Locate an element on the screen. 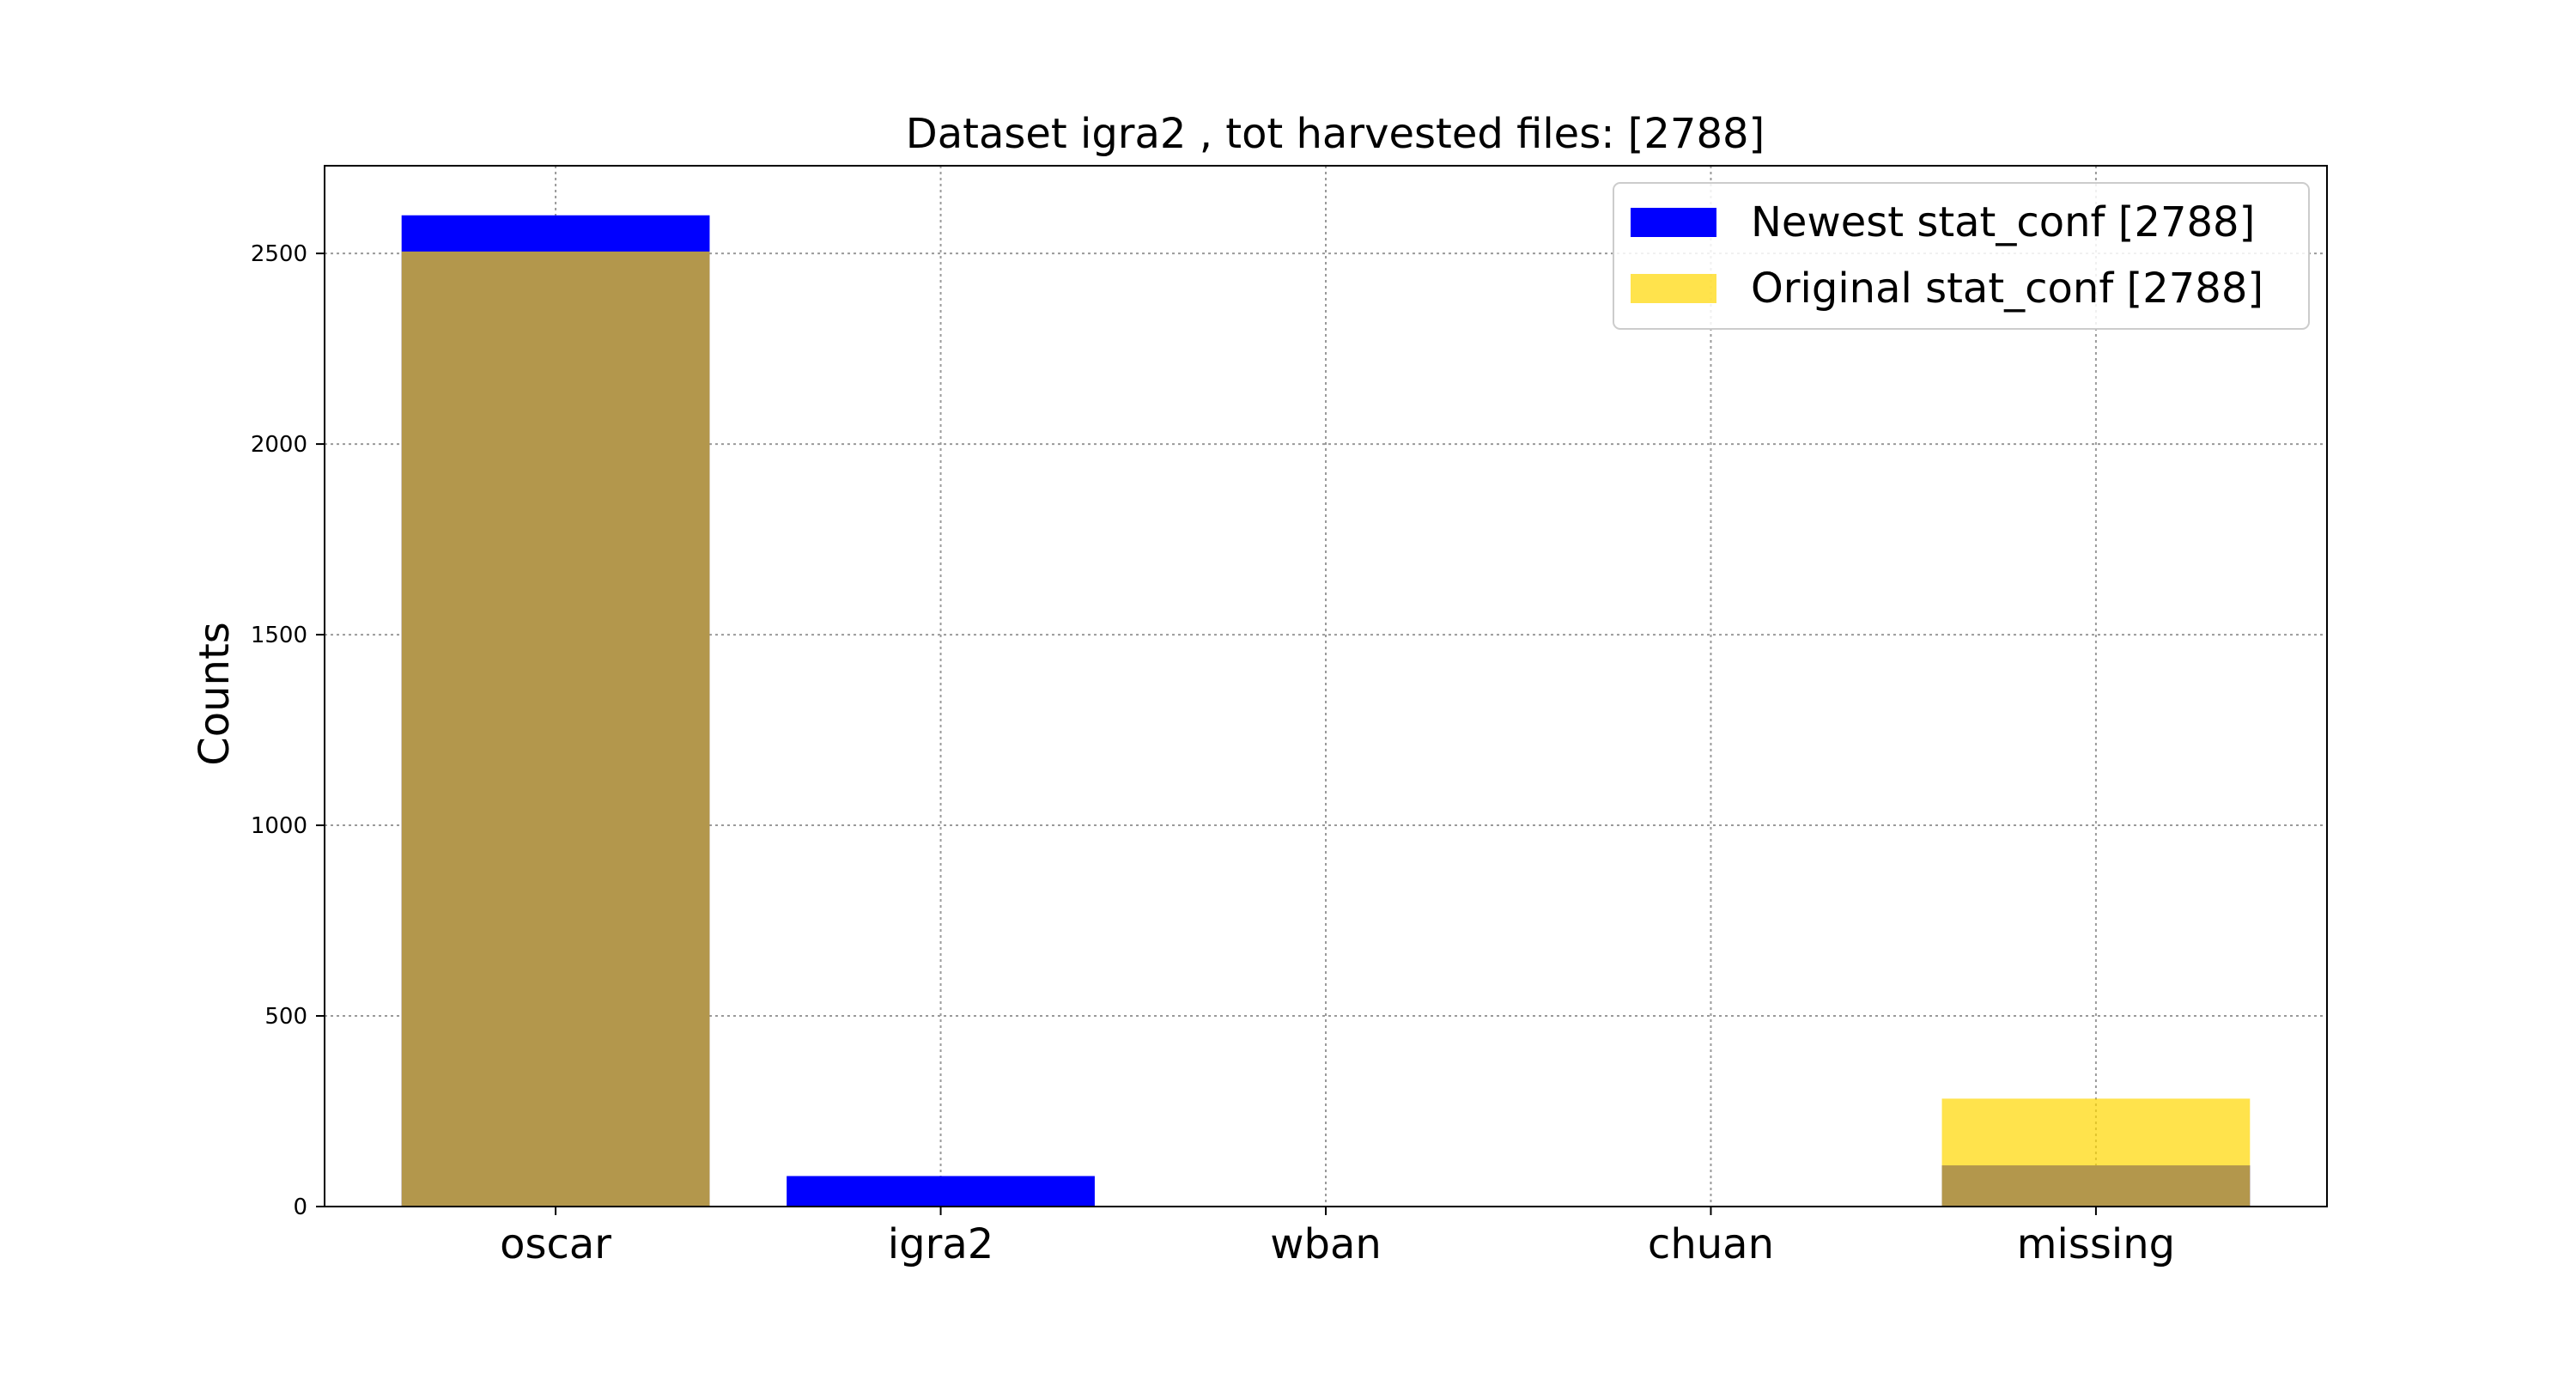  y-tick-label: 2000 is located at coordinates (279, 445).